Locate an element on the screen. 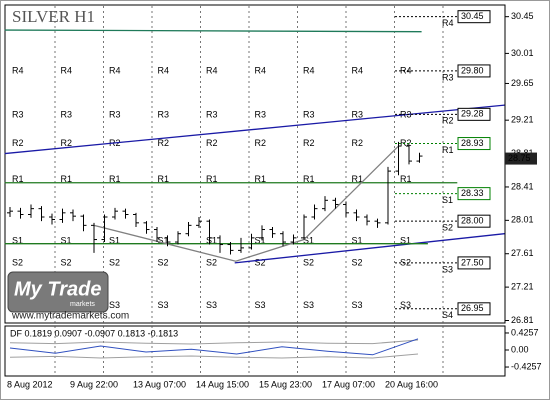 The image size is (550, 400). indicator-tick-label: 0.4257 is located at coordinates (525, 332).